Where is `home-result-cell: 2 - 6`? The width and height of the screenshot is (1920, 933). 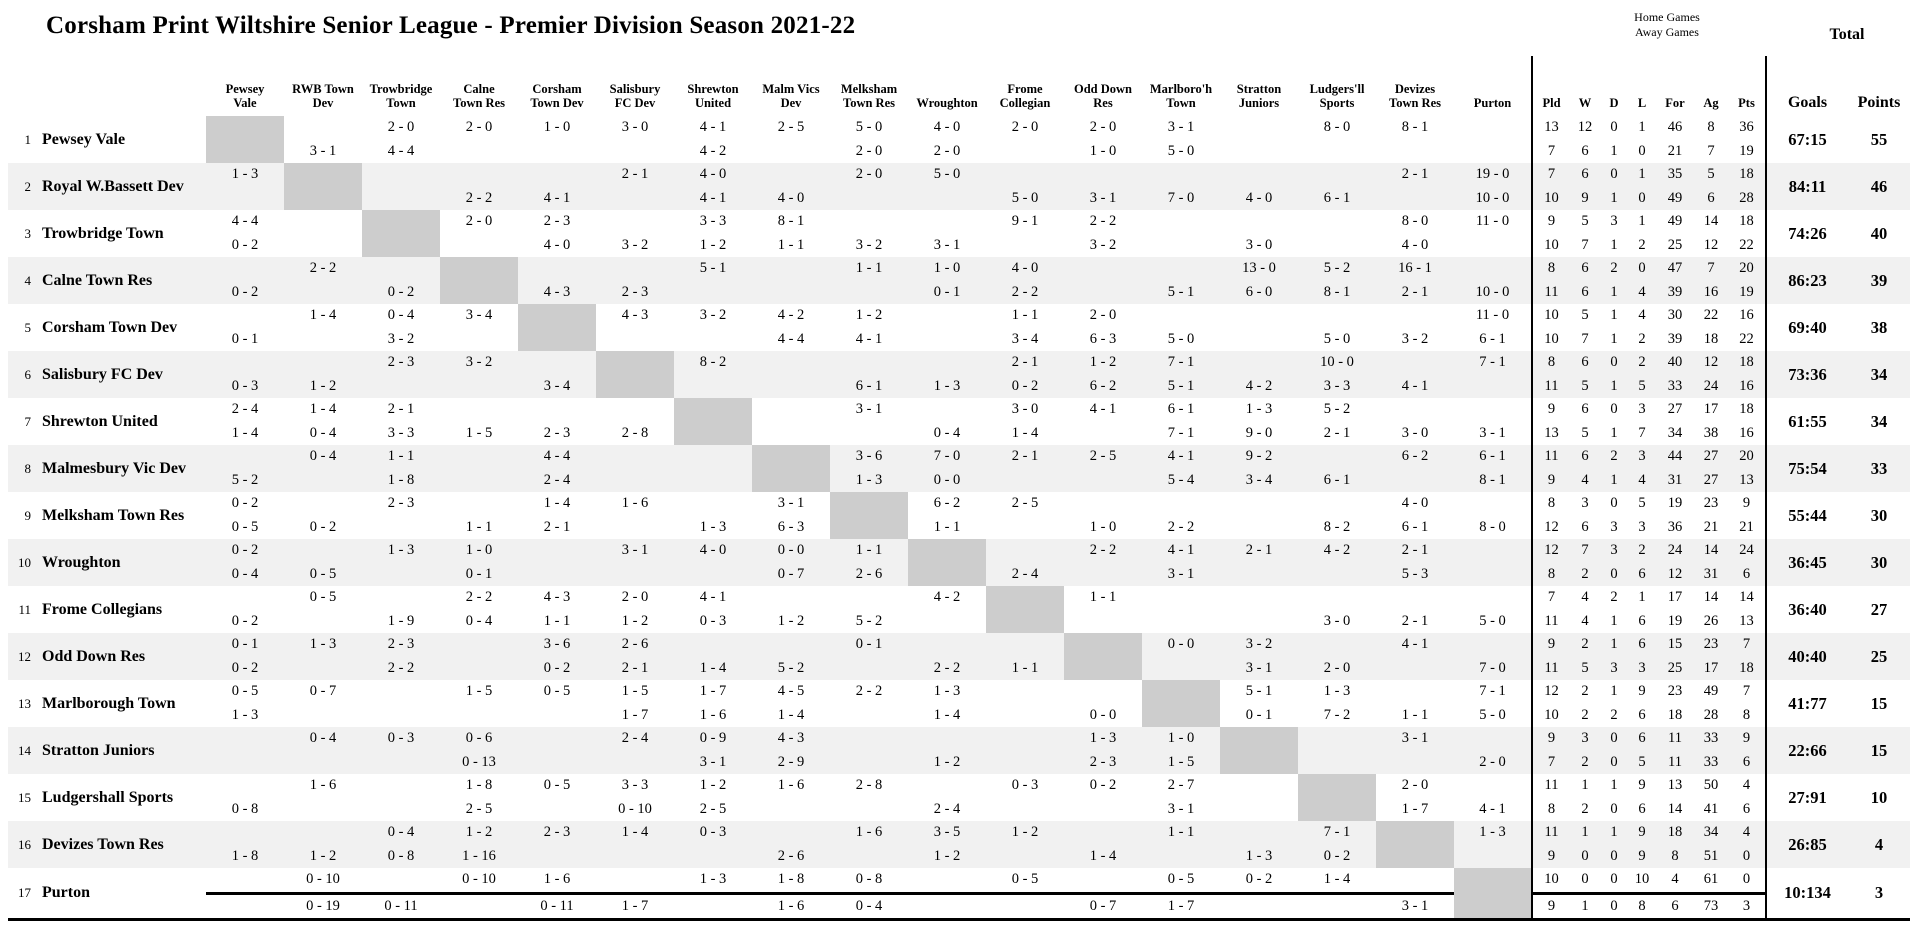
home-result-cell: 2 - 6 is located at coordinates (635, 645).